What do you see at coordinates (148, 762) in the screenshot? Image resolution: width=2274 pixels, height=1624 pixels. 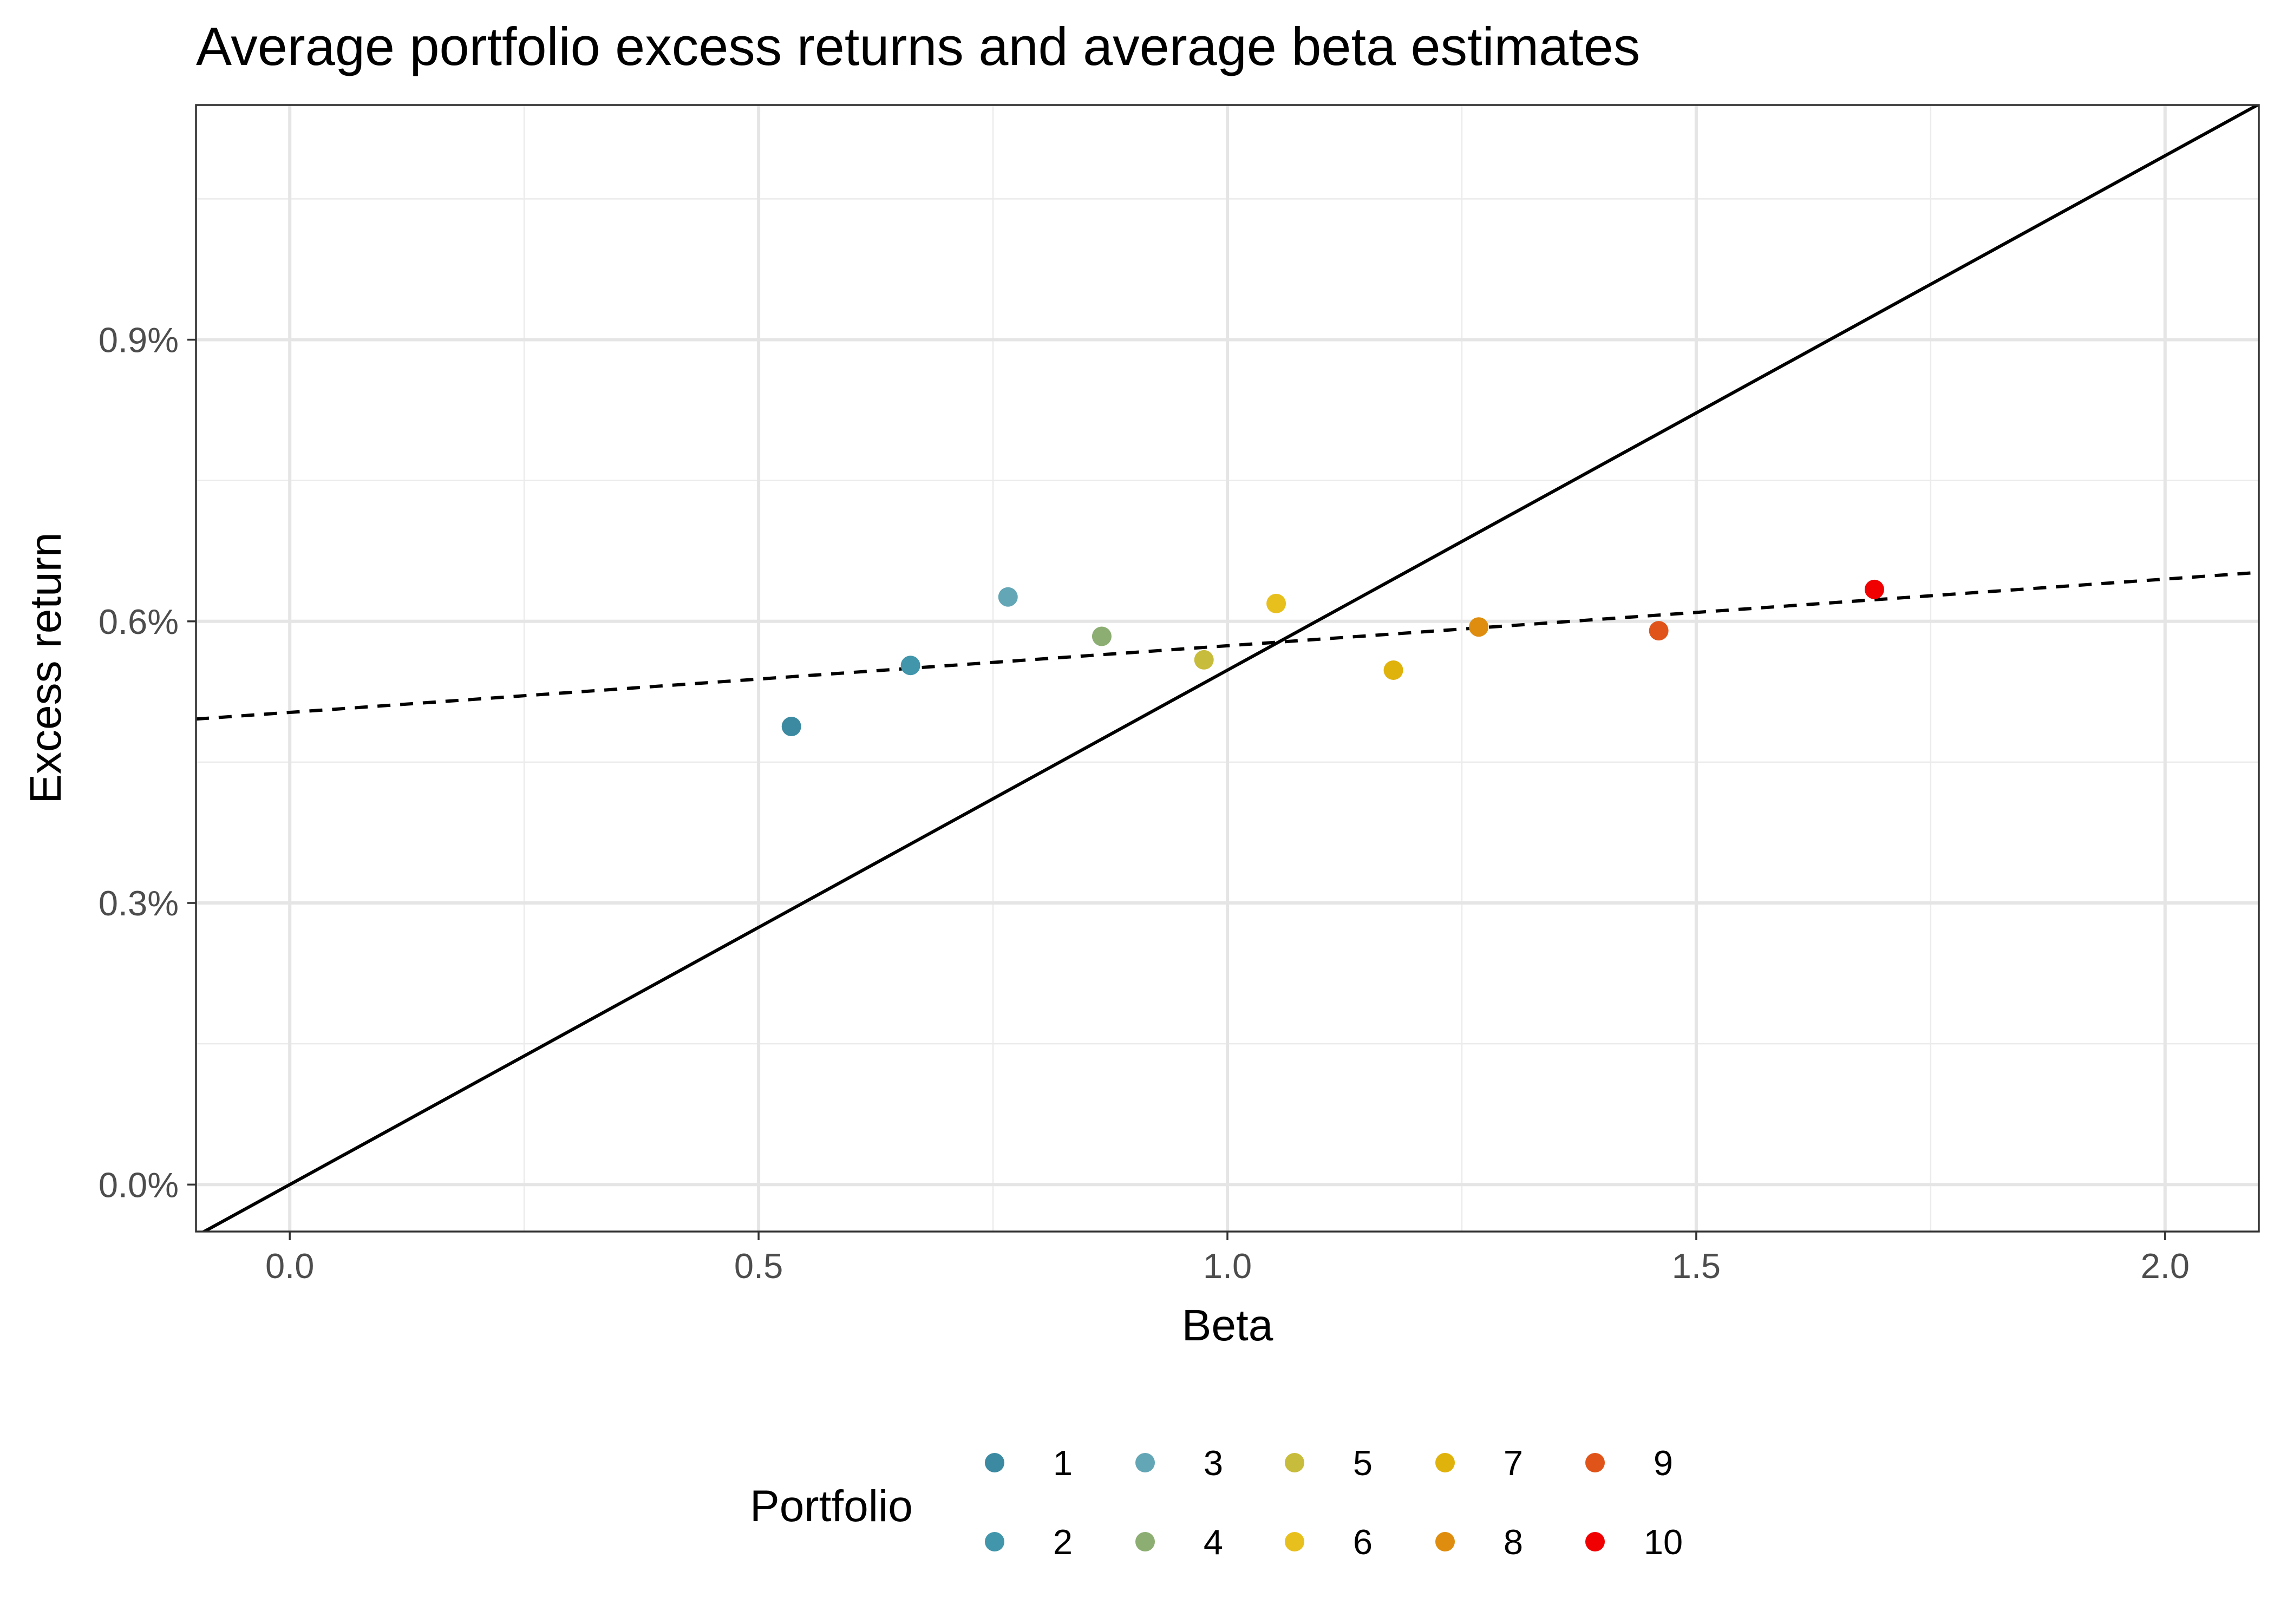 I see `y-axis-ticks: 0.0% 0.3% 0.6% 0.9%` at bounding box center [148, 762].